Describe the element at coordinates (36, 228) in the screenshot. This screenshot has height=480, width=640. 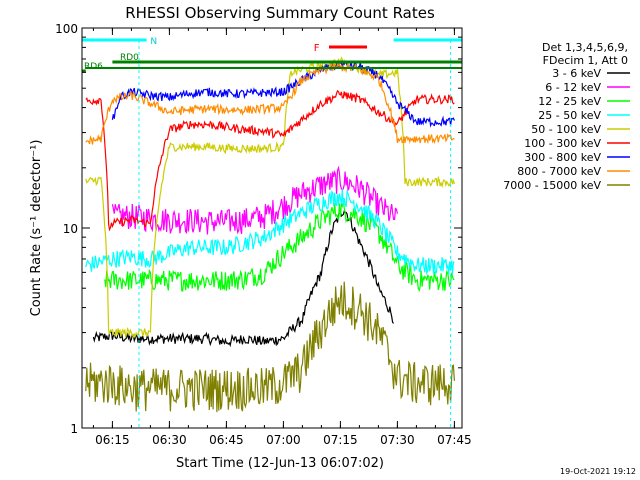
I see `y-axis-label: Count Rate (s⁻¹ detector⁻¹)` at that location.